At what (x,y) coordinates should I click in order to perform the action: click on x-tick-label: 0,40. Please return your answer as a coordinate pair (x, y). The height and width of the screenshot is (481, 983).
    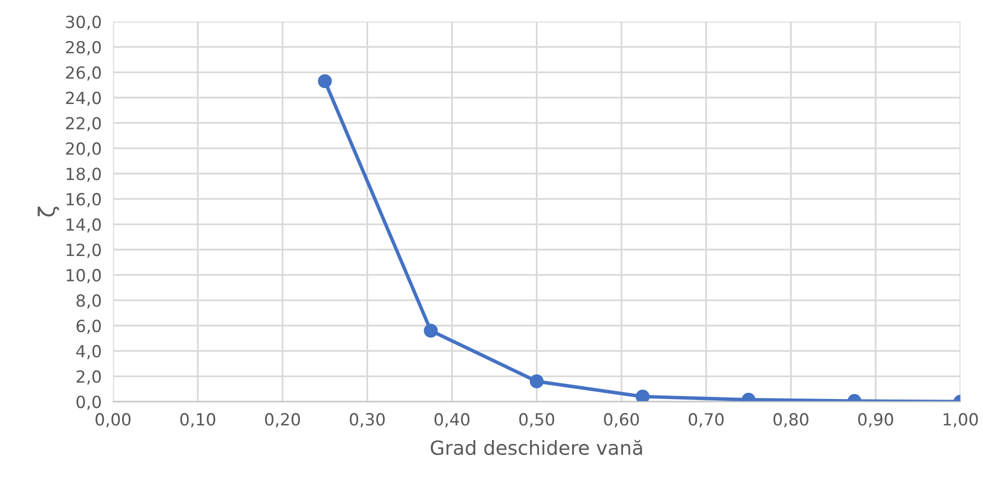
    Looking at the image, I should click on (452, 420).